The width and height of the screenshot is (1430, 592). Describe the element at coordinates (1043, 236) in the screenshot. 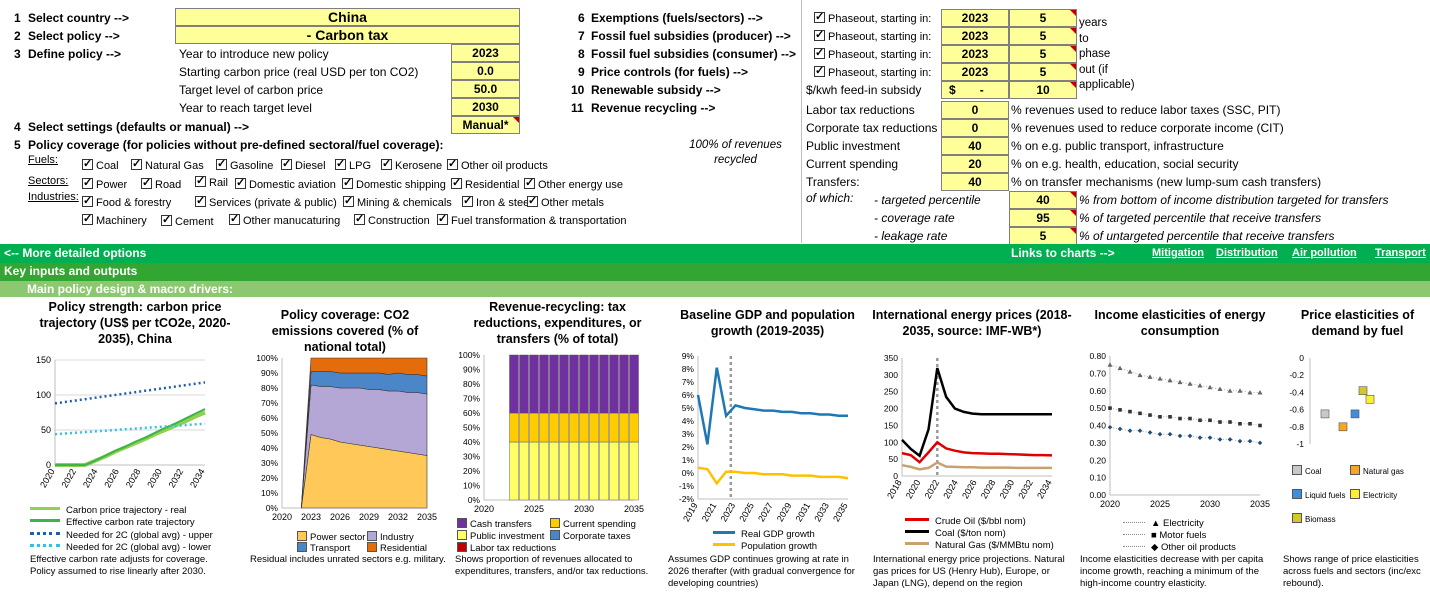

I see `transfer-input: 5` at that location.